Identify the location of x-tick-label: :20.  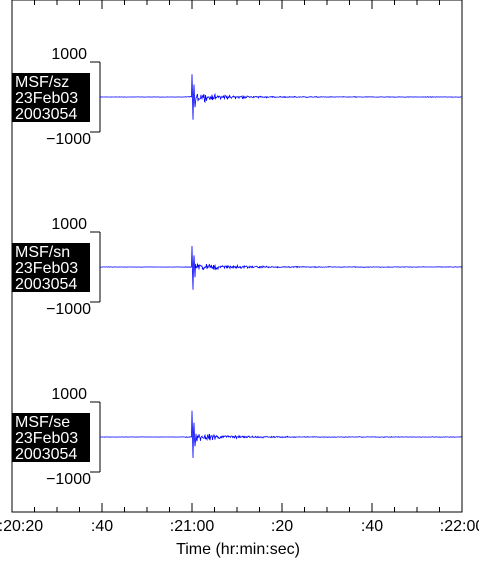
(282, 526).